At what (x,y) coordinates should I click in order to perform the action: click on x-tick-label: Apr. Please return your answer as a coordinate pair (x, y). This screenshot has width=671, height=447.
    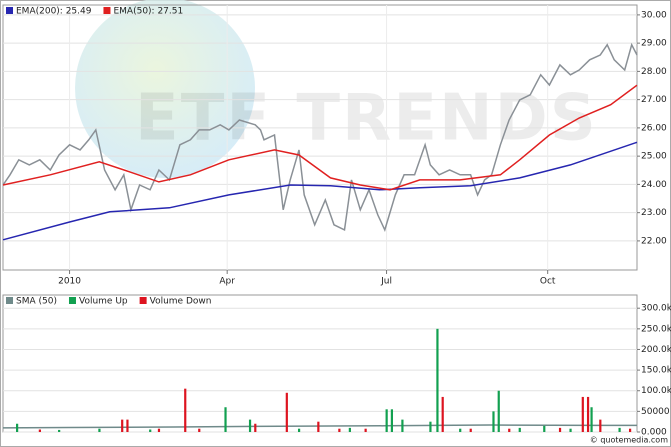
    Looking at the image, I should click on (227, 282).